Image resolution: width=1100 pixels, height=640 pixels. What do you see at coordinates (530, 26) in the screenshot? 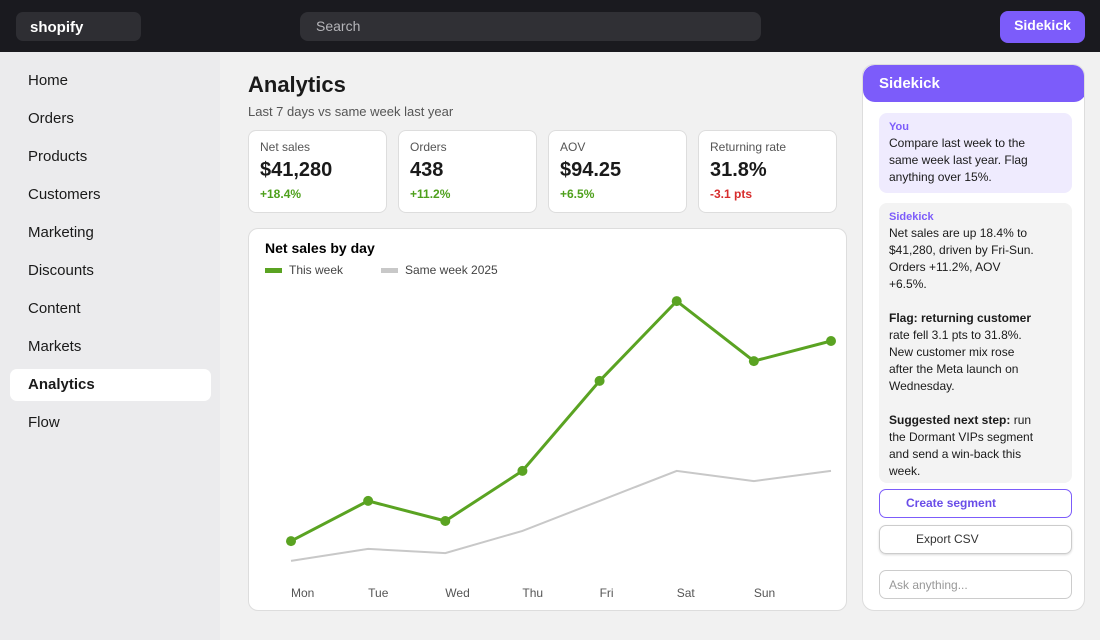
I see `search-input: Search` at bounding box center [530, 26].